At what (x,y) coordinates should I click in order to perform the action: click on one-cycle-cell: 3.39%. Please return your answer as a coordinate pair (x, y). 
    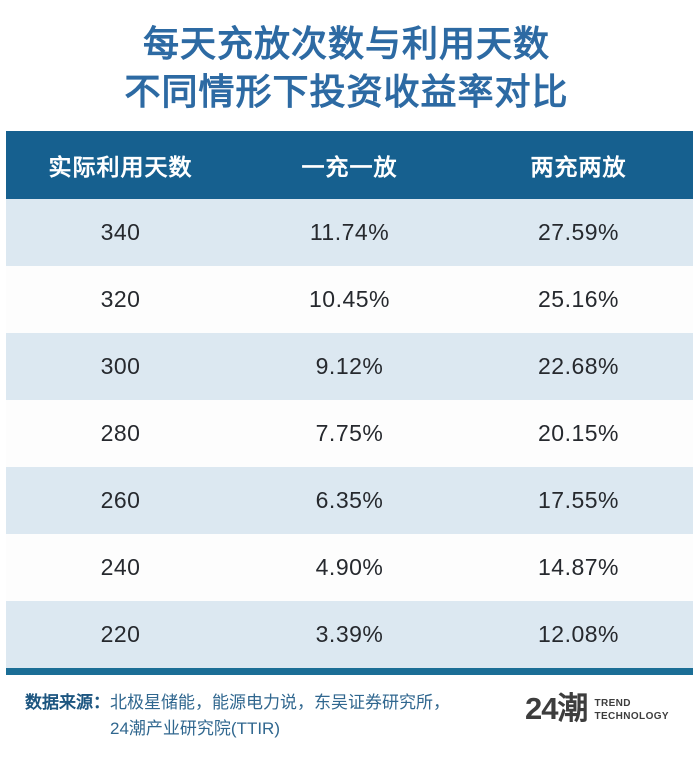
    Looking at the image, I should click on (349, 634).